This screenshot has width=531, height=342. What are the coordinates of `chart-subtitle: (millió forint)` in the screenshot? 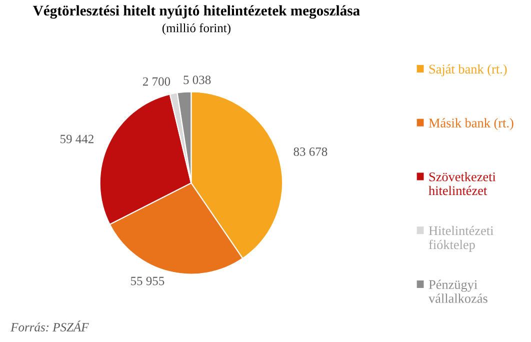 It's located at (196, 29).